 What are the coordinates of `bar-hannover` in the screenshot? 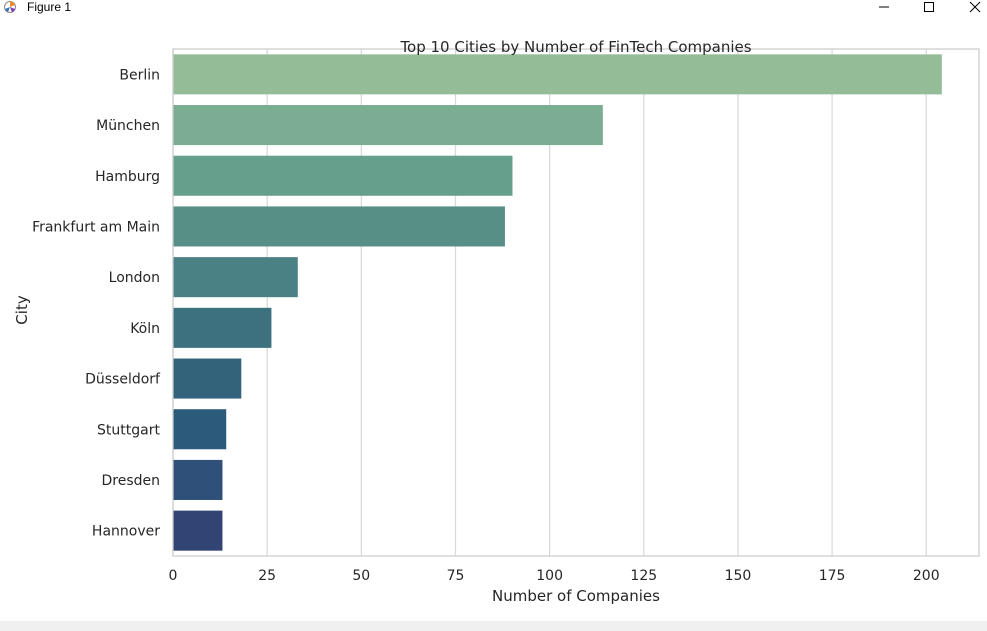 It's located at (198, 530).